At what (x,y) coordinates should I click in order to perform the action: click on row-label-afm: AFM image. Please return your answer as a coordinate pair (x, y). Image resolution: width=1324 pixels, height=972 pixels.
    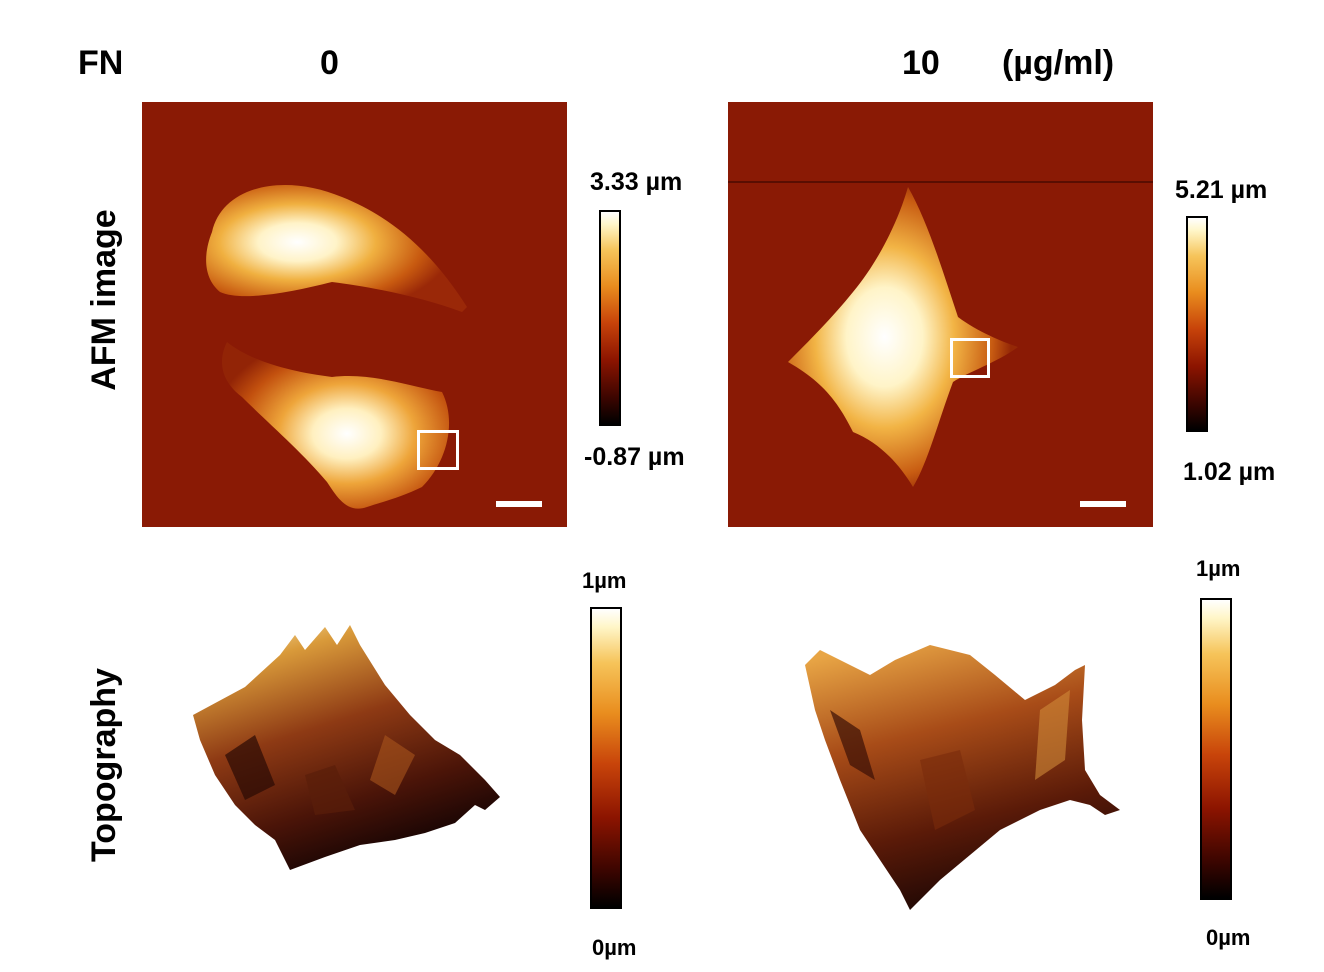
    Looking at the image, I should click on (104, 300).